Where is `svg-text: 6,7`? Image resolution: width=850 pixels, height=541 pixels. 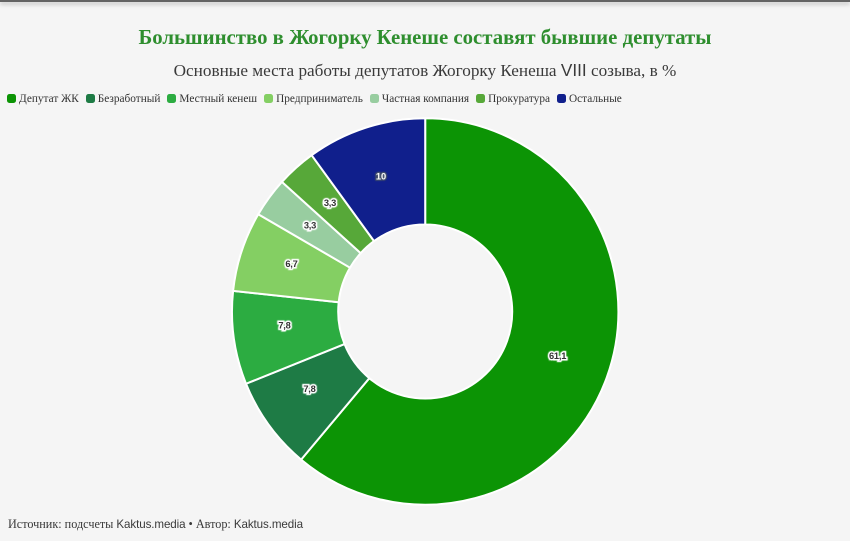 svg-text: 6,7 is located at coordinates (291, 264).